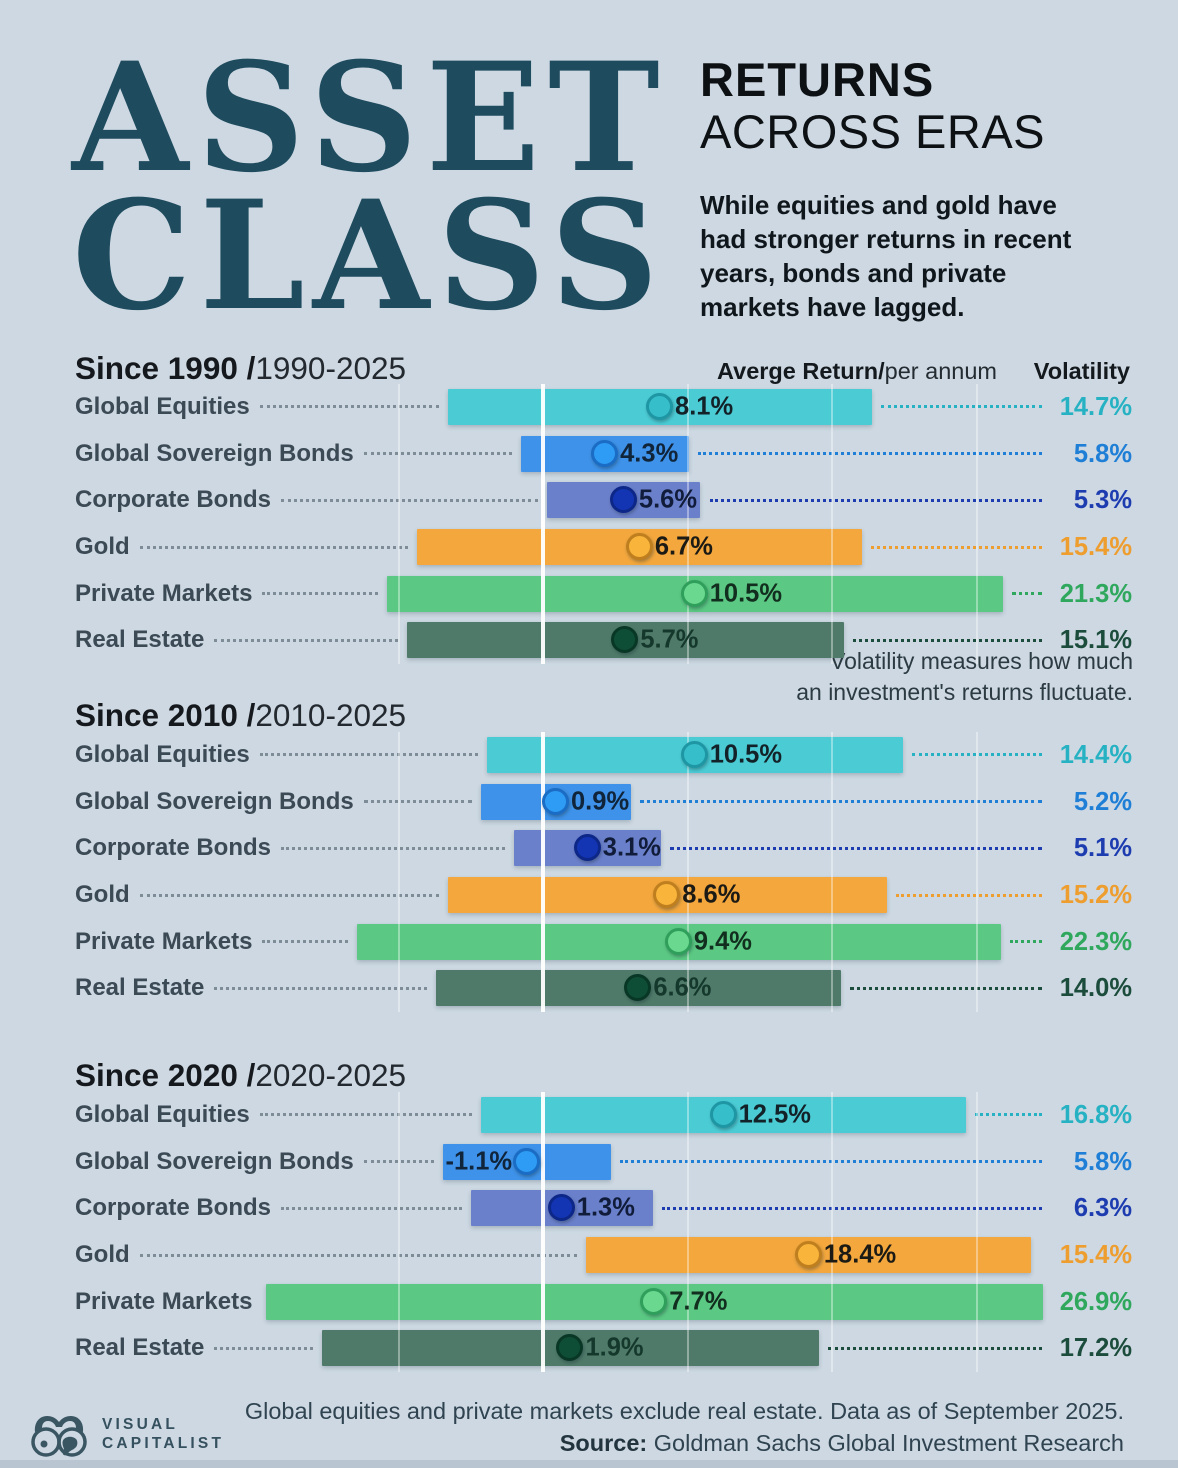 Image resolution: width=1178 pixels, height=1468 pixels. What do you see at coordinates (1102, 500) in the screenshot?
I see `volatility-value: 5.3%` at bounding box center [1102, 500].